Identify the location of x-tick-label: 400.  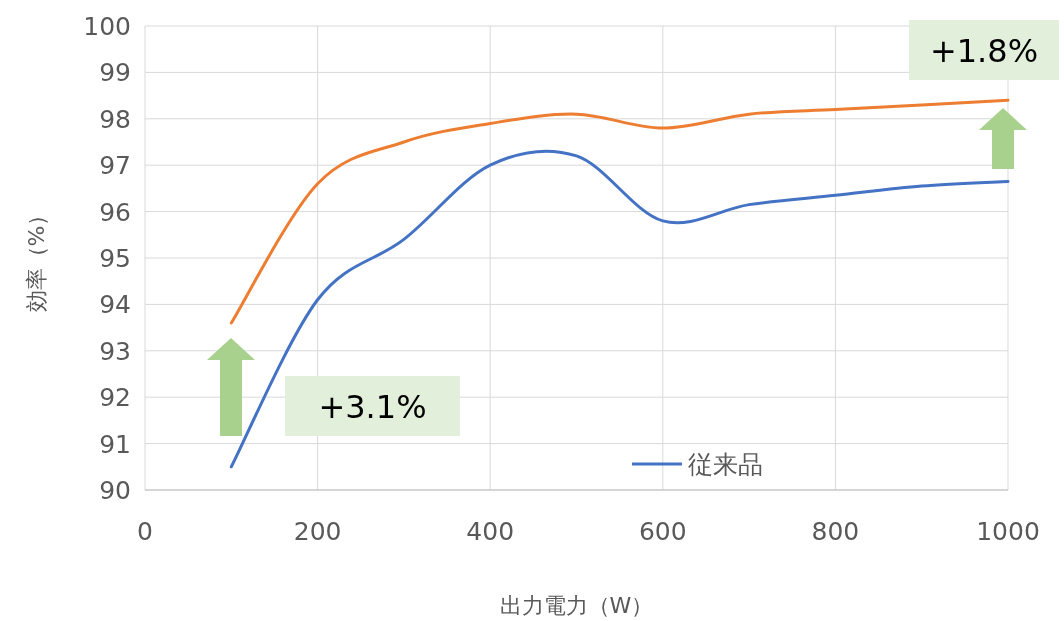
(490, 531).